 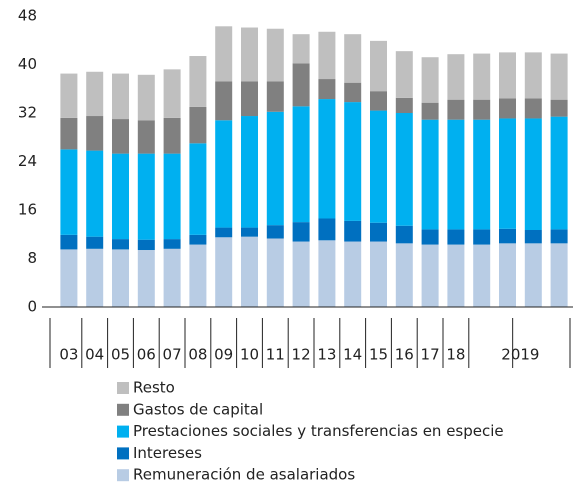 I want to click on x-tick-label: 11, so click(x=275, y=355).